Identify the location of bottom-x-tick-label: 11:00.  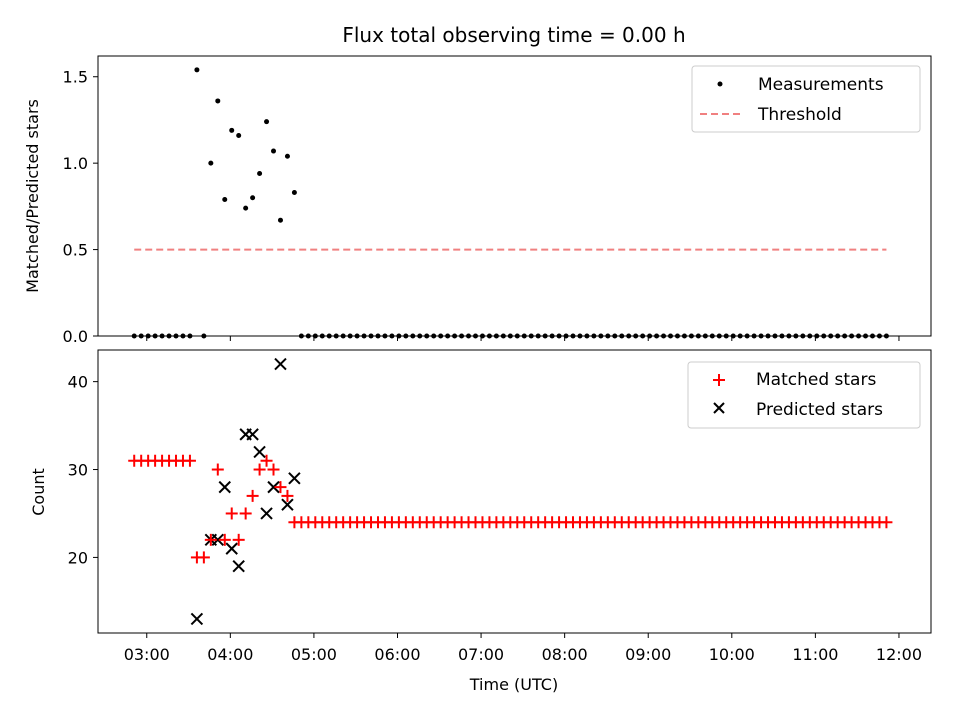
(815, 654).